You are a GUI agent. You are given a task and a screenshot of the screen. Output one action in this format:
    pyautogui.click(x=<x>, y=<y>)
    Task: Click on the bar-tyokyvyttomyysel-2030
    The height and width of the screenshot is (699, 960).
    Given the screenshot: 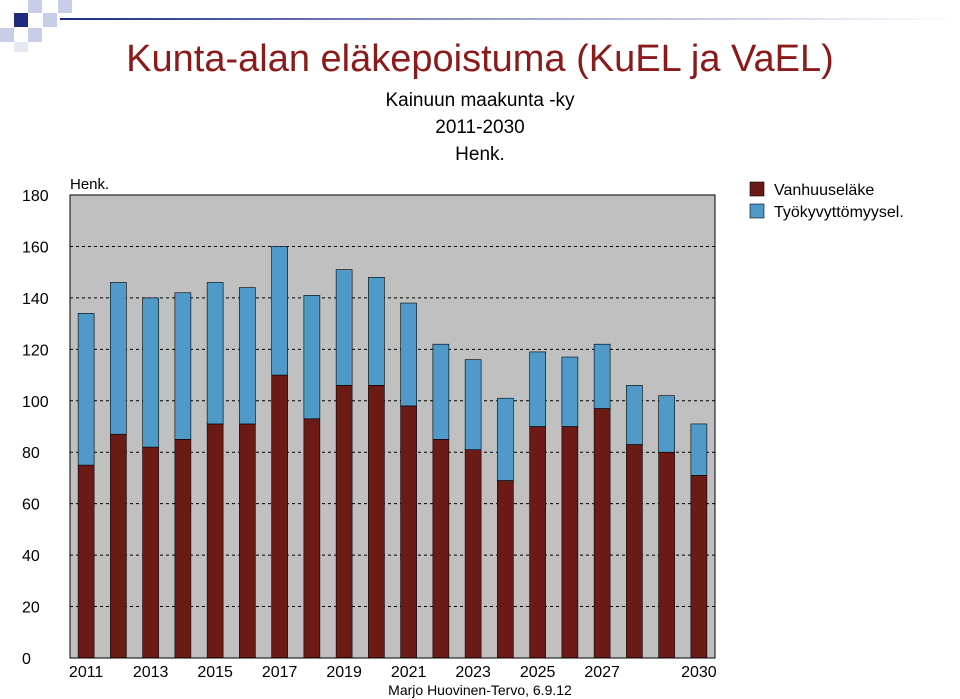 What is the action you would take?
    pyautogui.click(x=699, y=449)
    